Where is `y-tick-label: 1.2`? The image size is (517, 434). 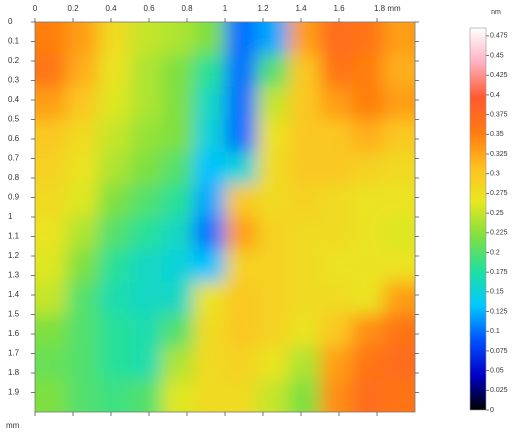
y-tick-label: 1.2 is located at coordinates (14, 255).